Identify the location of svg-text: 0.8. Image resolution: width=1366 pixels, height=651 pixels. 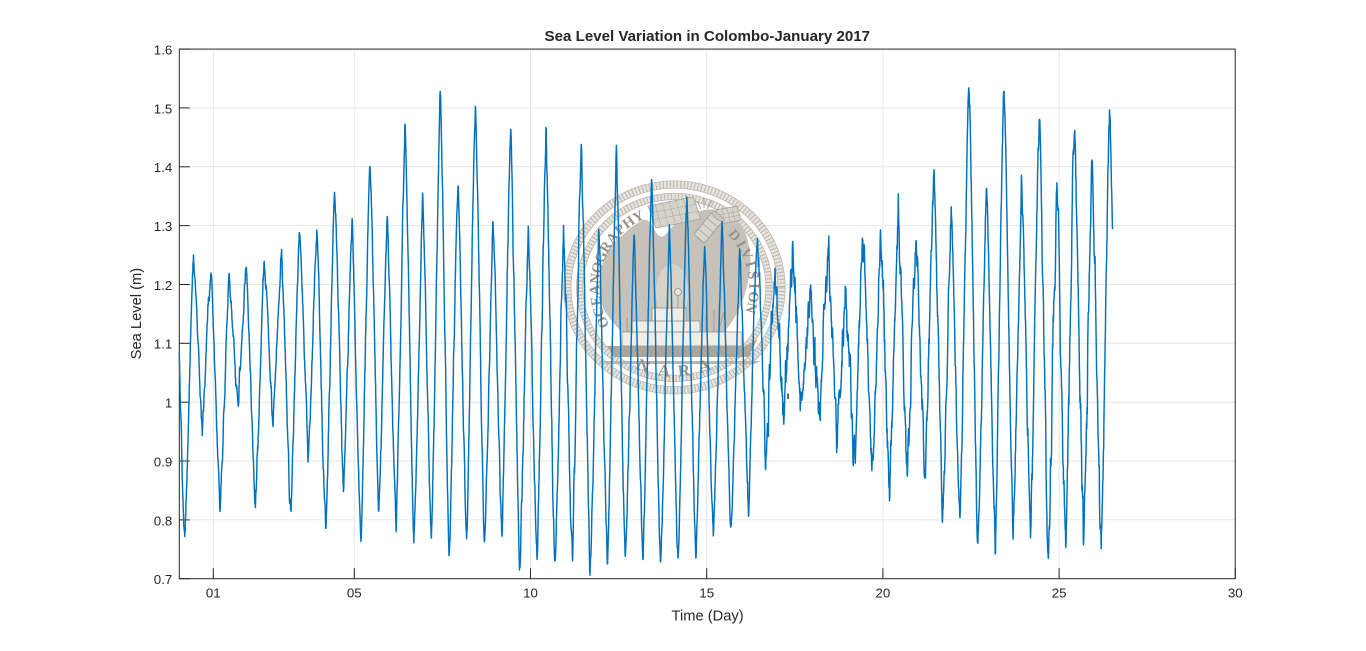
(163, 520).